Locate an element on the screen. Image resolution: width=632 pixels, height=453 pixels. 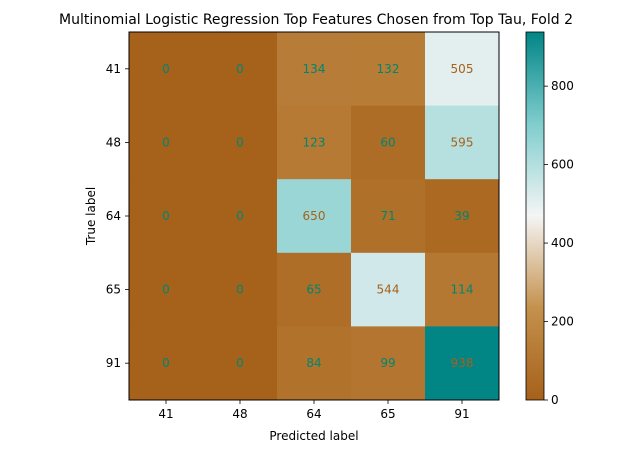
y-axis-ticks: 41 48 64 65 91 is located at coordinates (117, 216).